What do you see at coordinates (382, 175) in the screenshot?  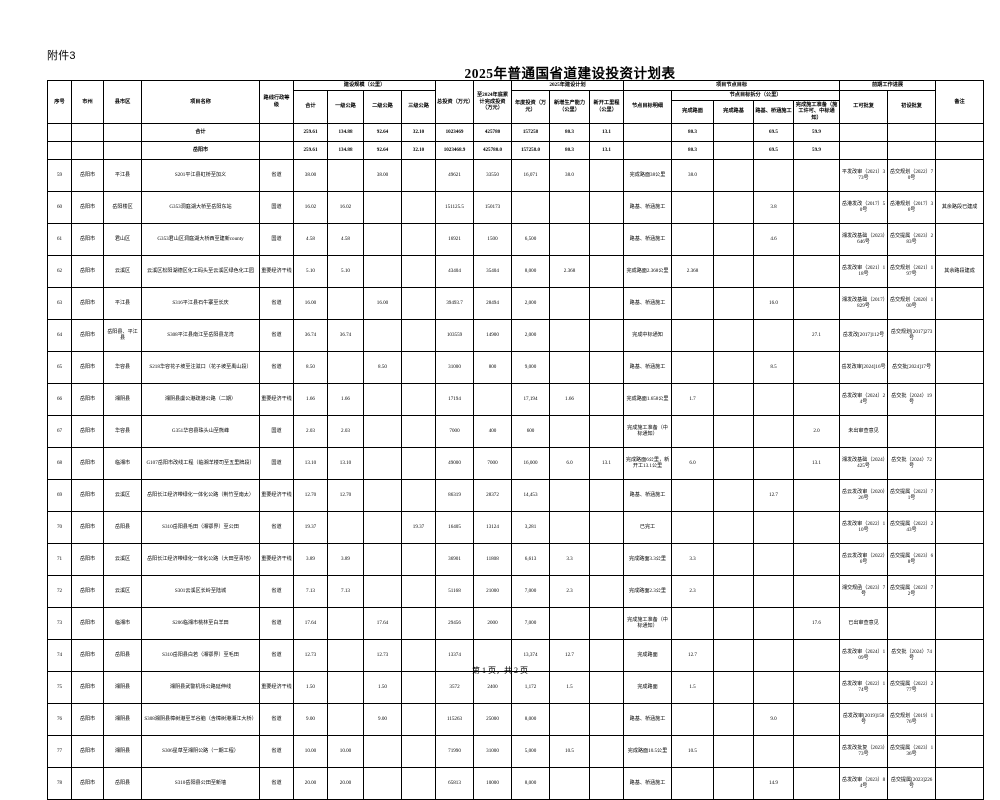 I see `cell-grade2: 38.00` at bounding box center [382, 175].